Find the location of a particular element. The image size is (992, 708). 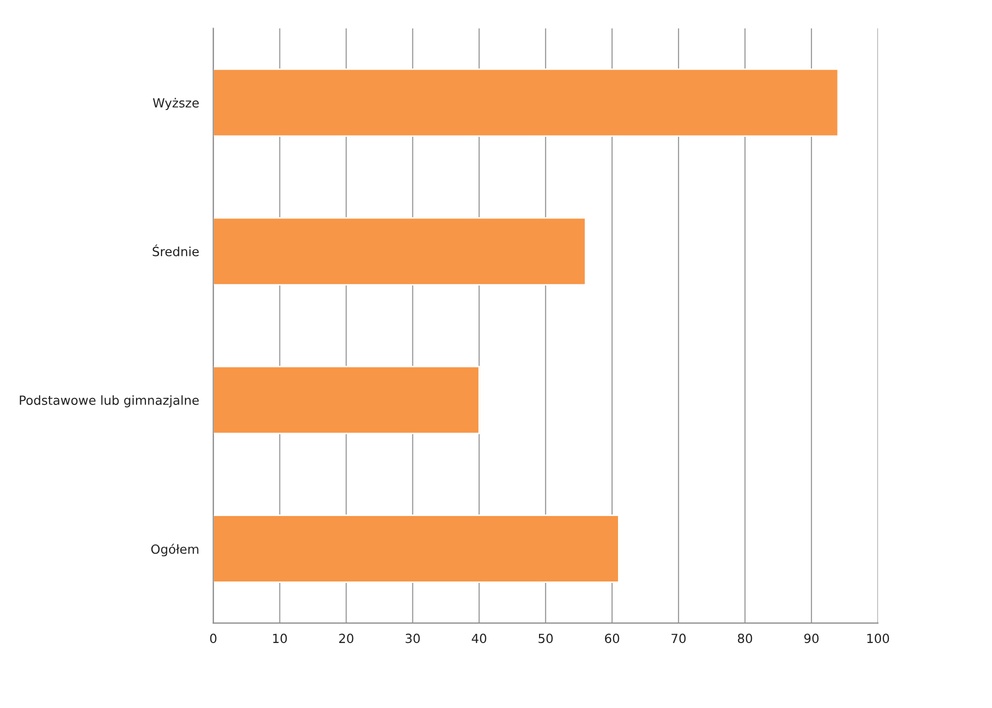

y-tick-label: Średnie is located at coordinates (175, 250).